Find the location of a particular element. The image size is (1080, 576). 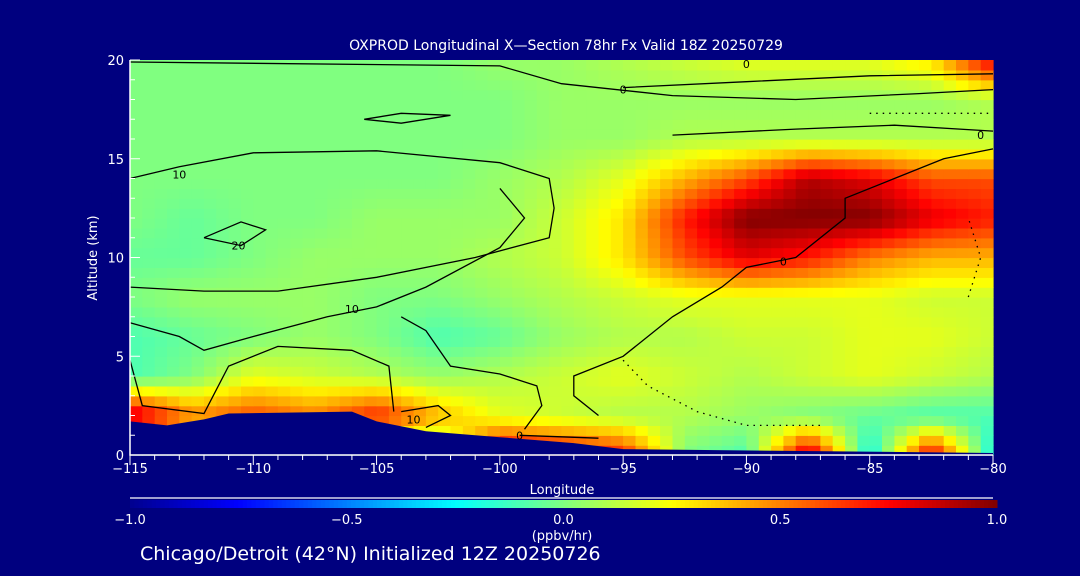

x-tick-label: −95 is located at coordinates (622, 469).